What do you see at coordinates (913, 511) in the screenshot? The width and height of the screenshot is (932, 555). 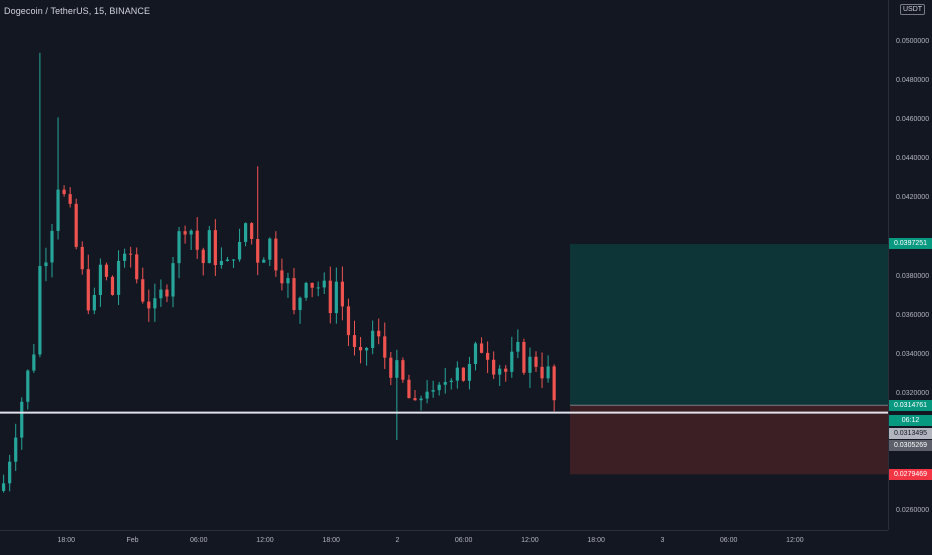 I see `price-tick: 0.0260000` at bounding box center [913, 511].